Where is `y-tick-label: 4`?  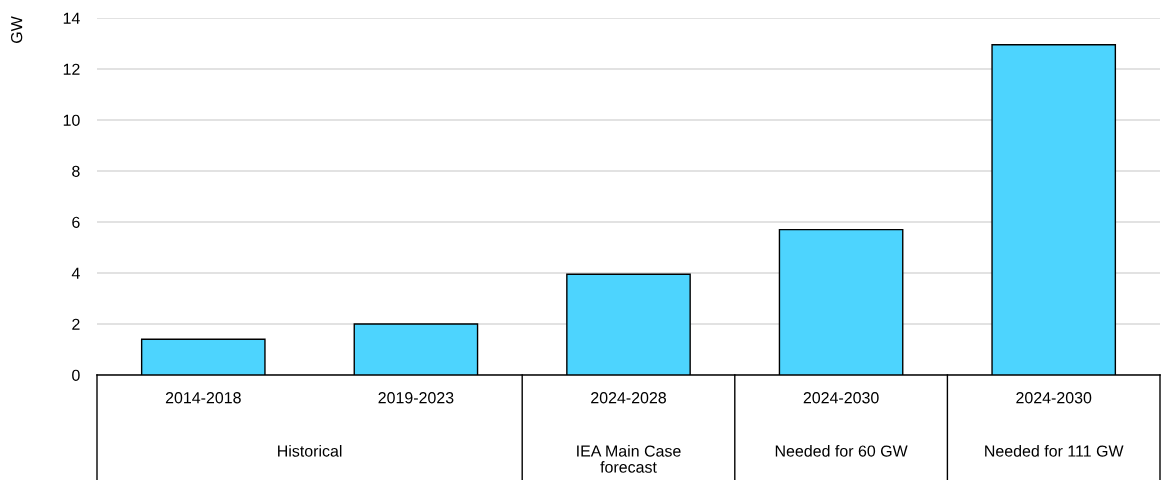 y-tick-label: 4 is located at coordinates (75, 273).